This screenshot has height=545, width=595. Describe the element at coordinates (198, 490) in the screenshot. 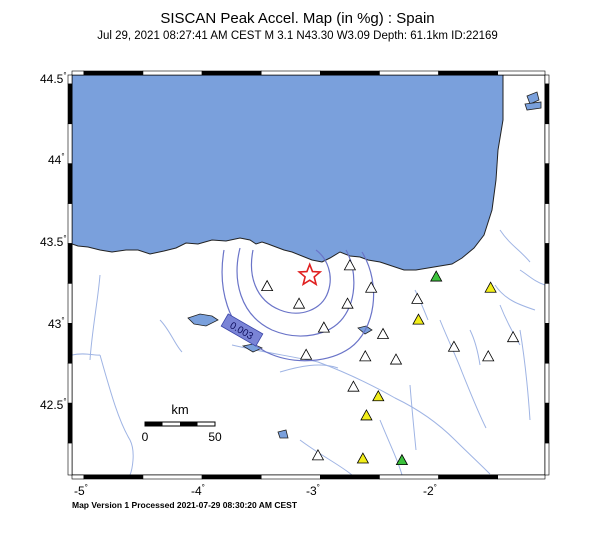

I see `lon-label: -4°` at that location.